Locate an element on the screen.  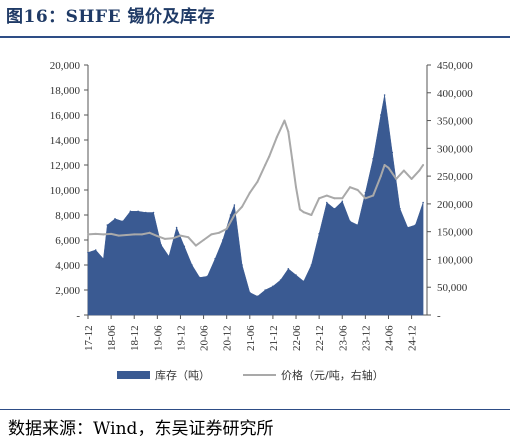
x-tick-label: 20-06 is located at coordinates (205, 338).